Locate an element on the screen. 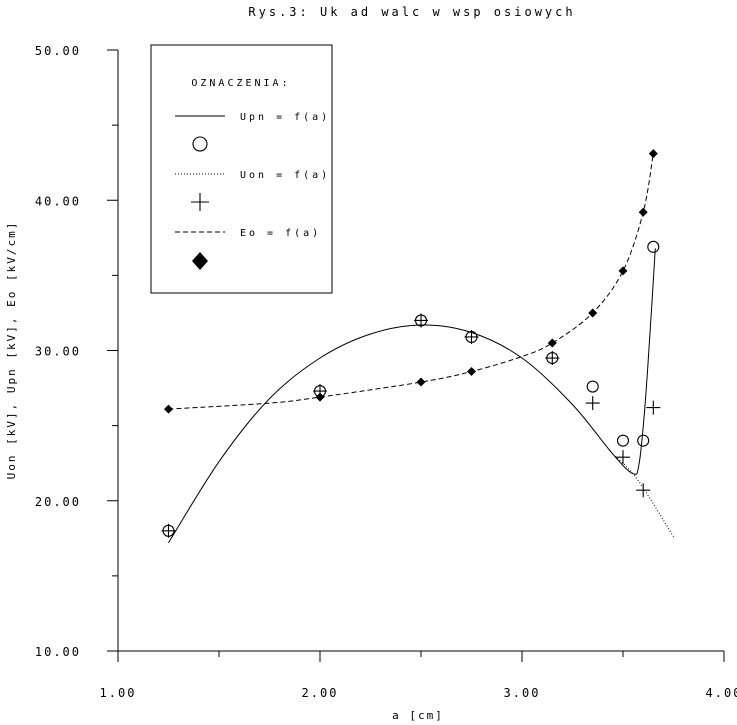 The height and width of the screenshot is (725, 737). chart-title: Rys.3: Uk ad walc w wsp osiowych is located at coordinates (411, 12).